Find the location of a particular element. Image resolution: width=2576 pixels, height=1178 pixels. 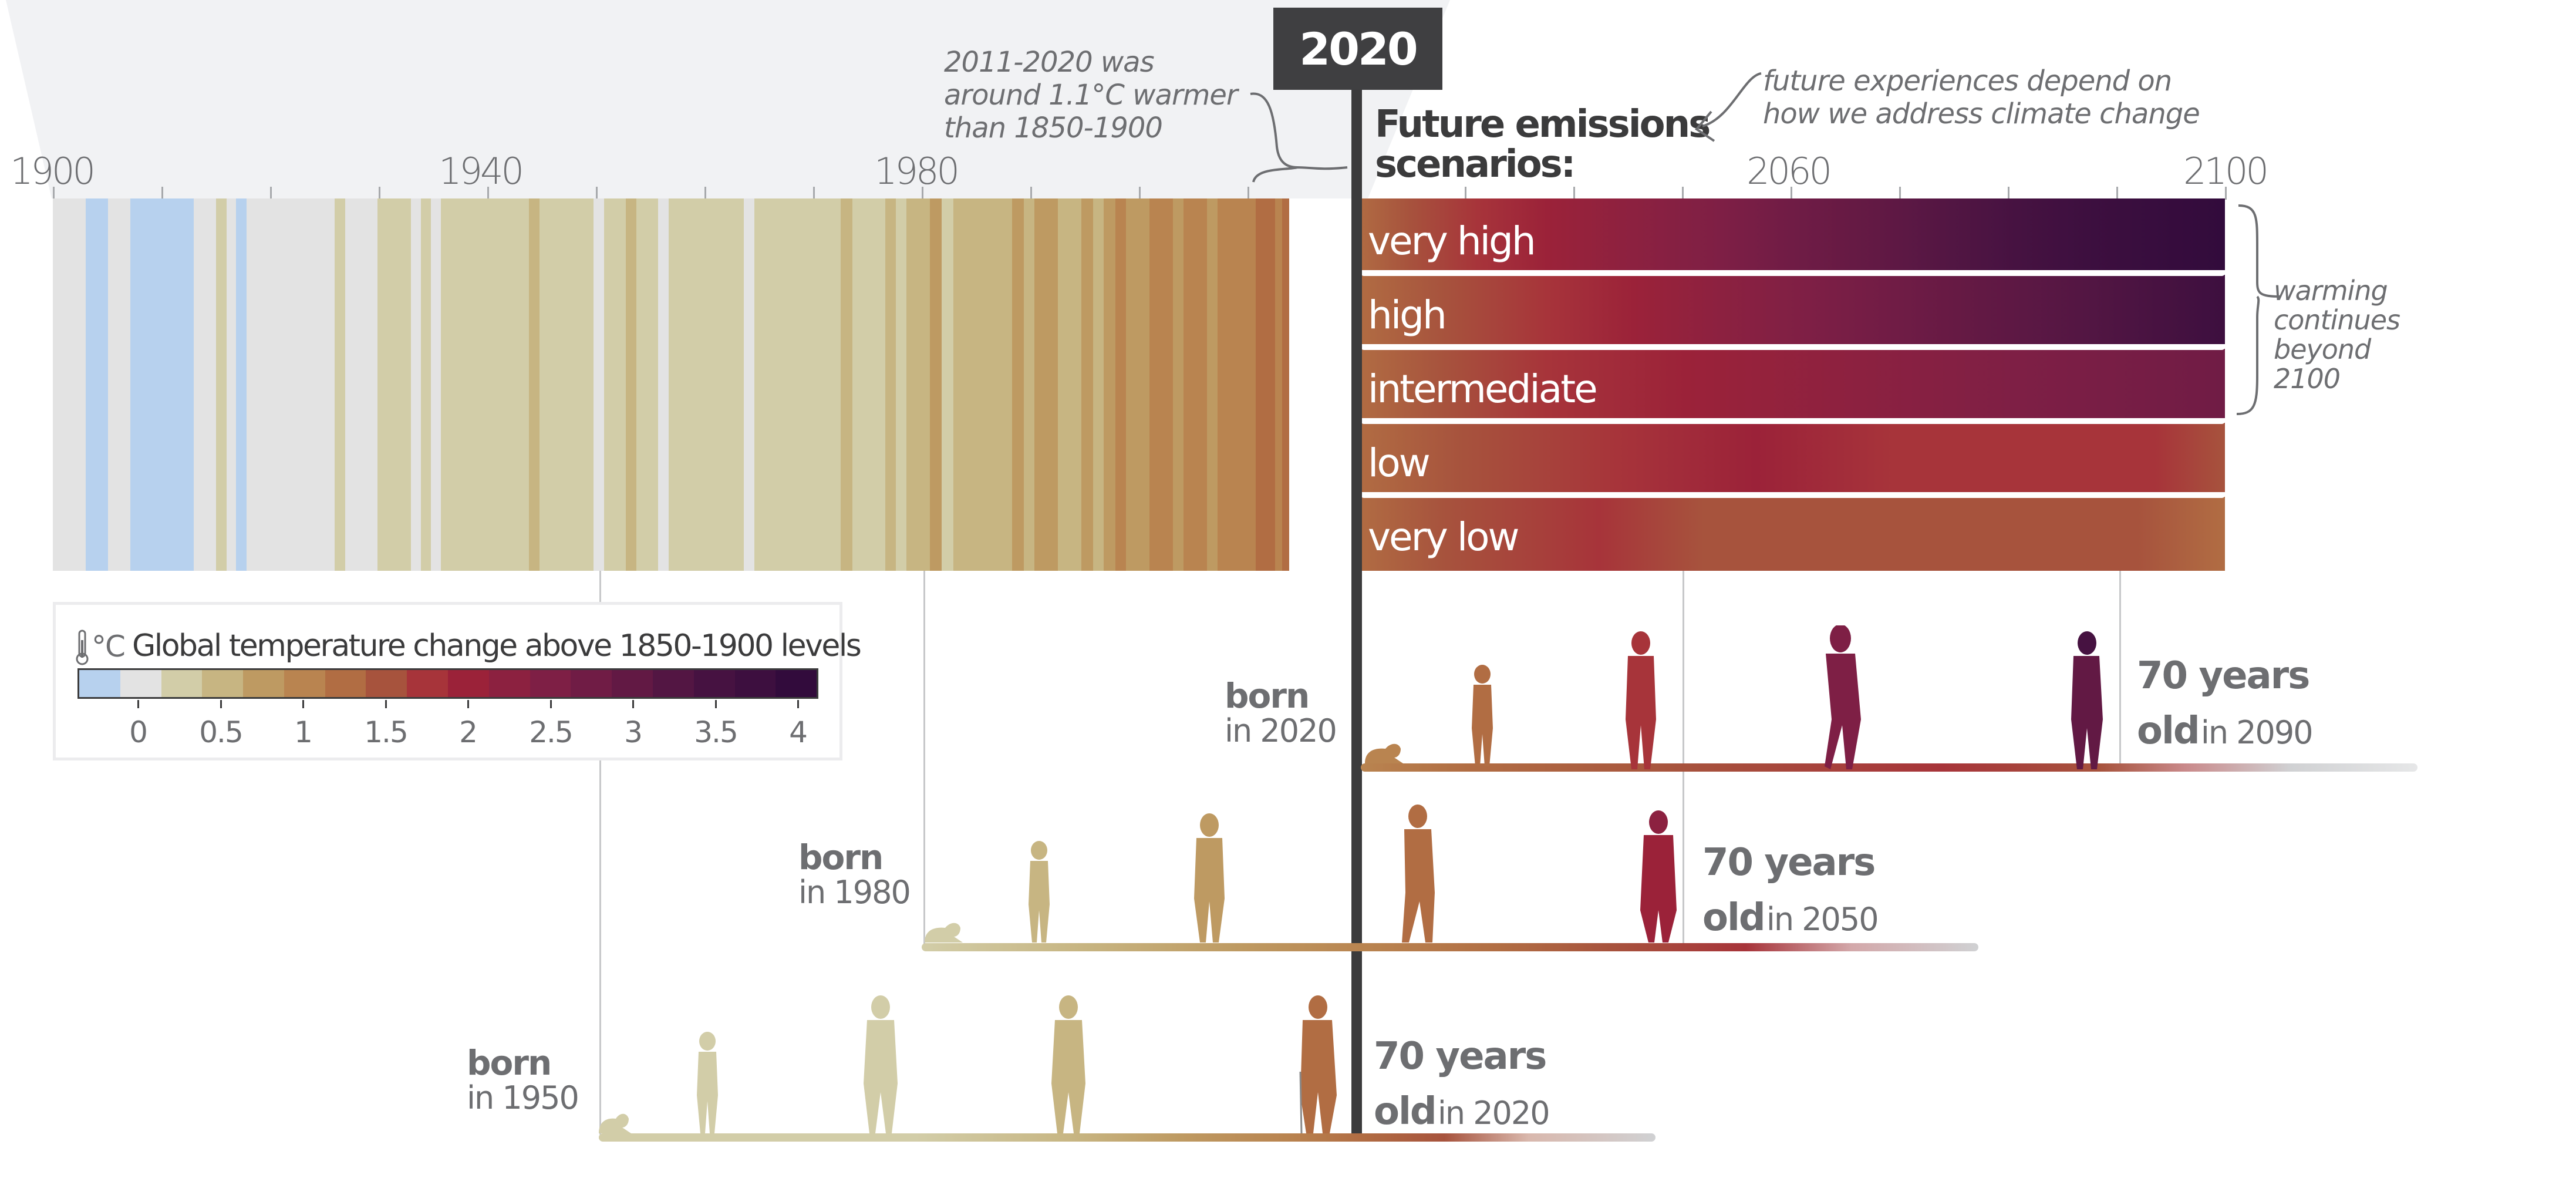

legend-tick-label: 2 is located at coordinates (468, 732).